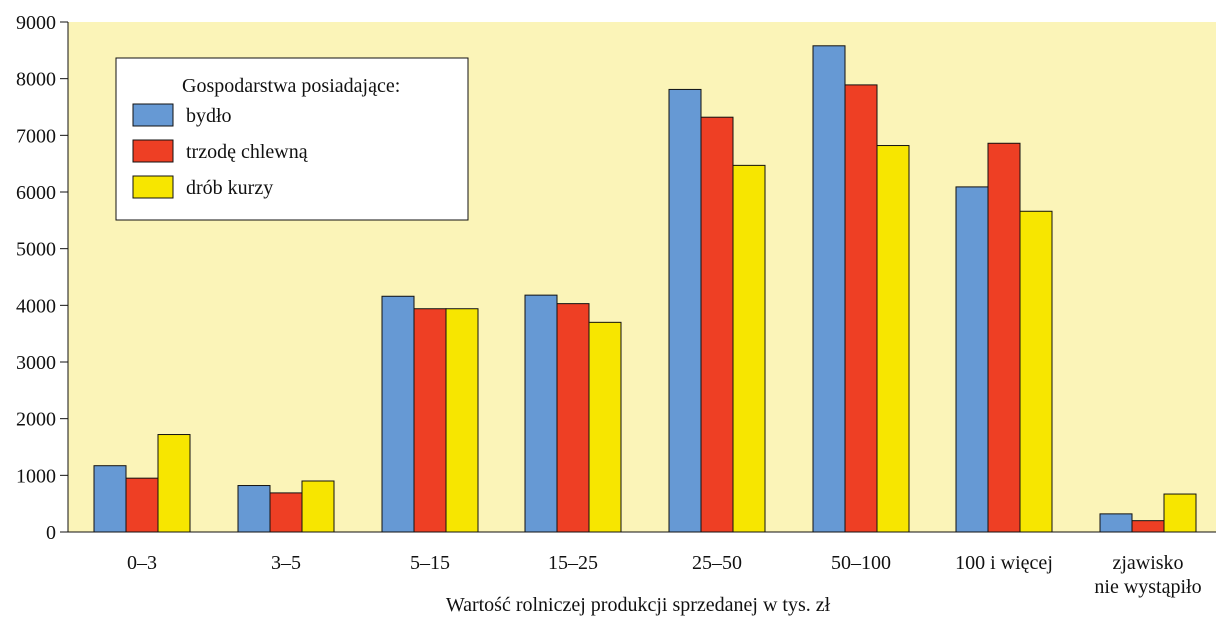  What do you see at coordinates (247, 152) in the screenshot?
I see `legend-label: trzodę chlewną` at bounding box center [247, 152].